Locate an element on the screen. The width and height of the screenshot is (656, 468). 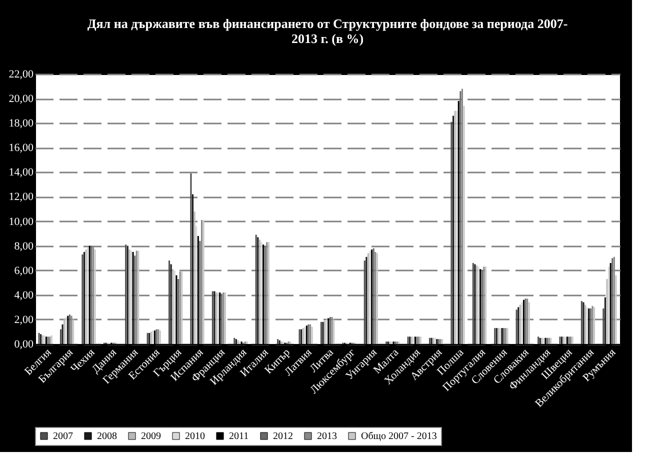
legend-label: 2013 is located at coordinates (327, 436).